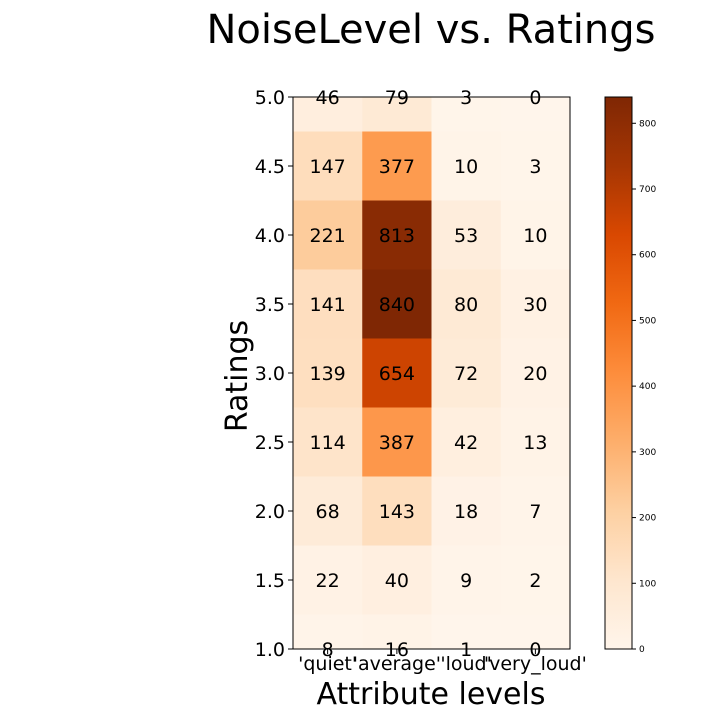 Image resolution: width=720 pixels, height=720 pixels. I want to click on colorbar-tick-label: 300, so click(647, 453).